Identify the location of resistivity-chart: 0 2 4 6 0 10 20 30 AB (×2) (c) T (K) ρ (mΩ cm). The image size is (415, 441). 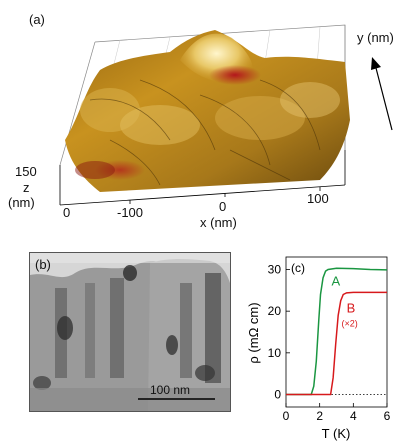
(318, 348).